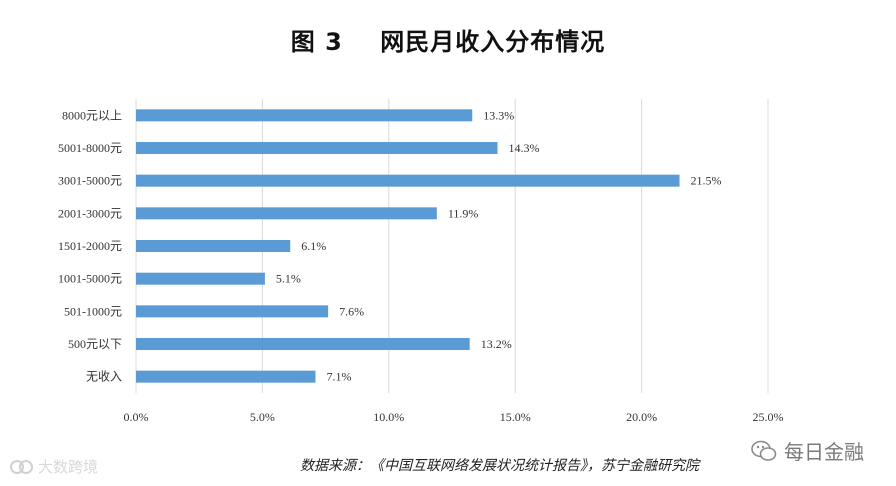 Image resolution: width=896 pixels, height=486 pixels. What do you see at coordinates (95, 344) in the screenshot?
I see `category-label: 500元以下` at bounding box center [95, 344].